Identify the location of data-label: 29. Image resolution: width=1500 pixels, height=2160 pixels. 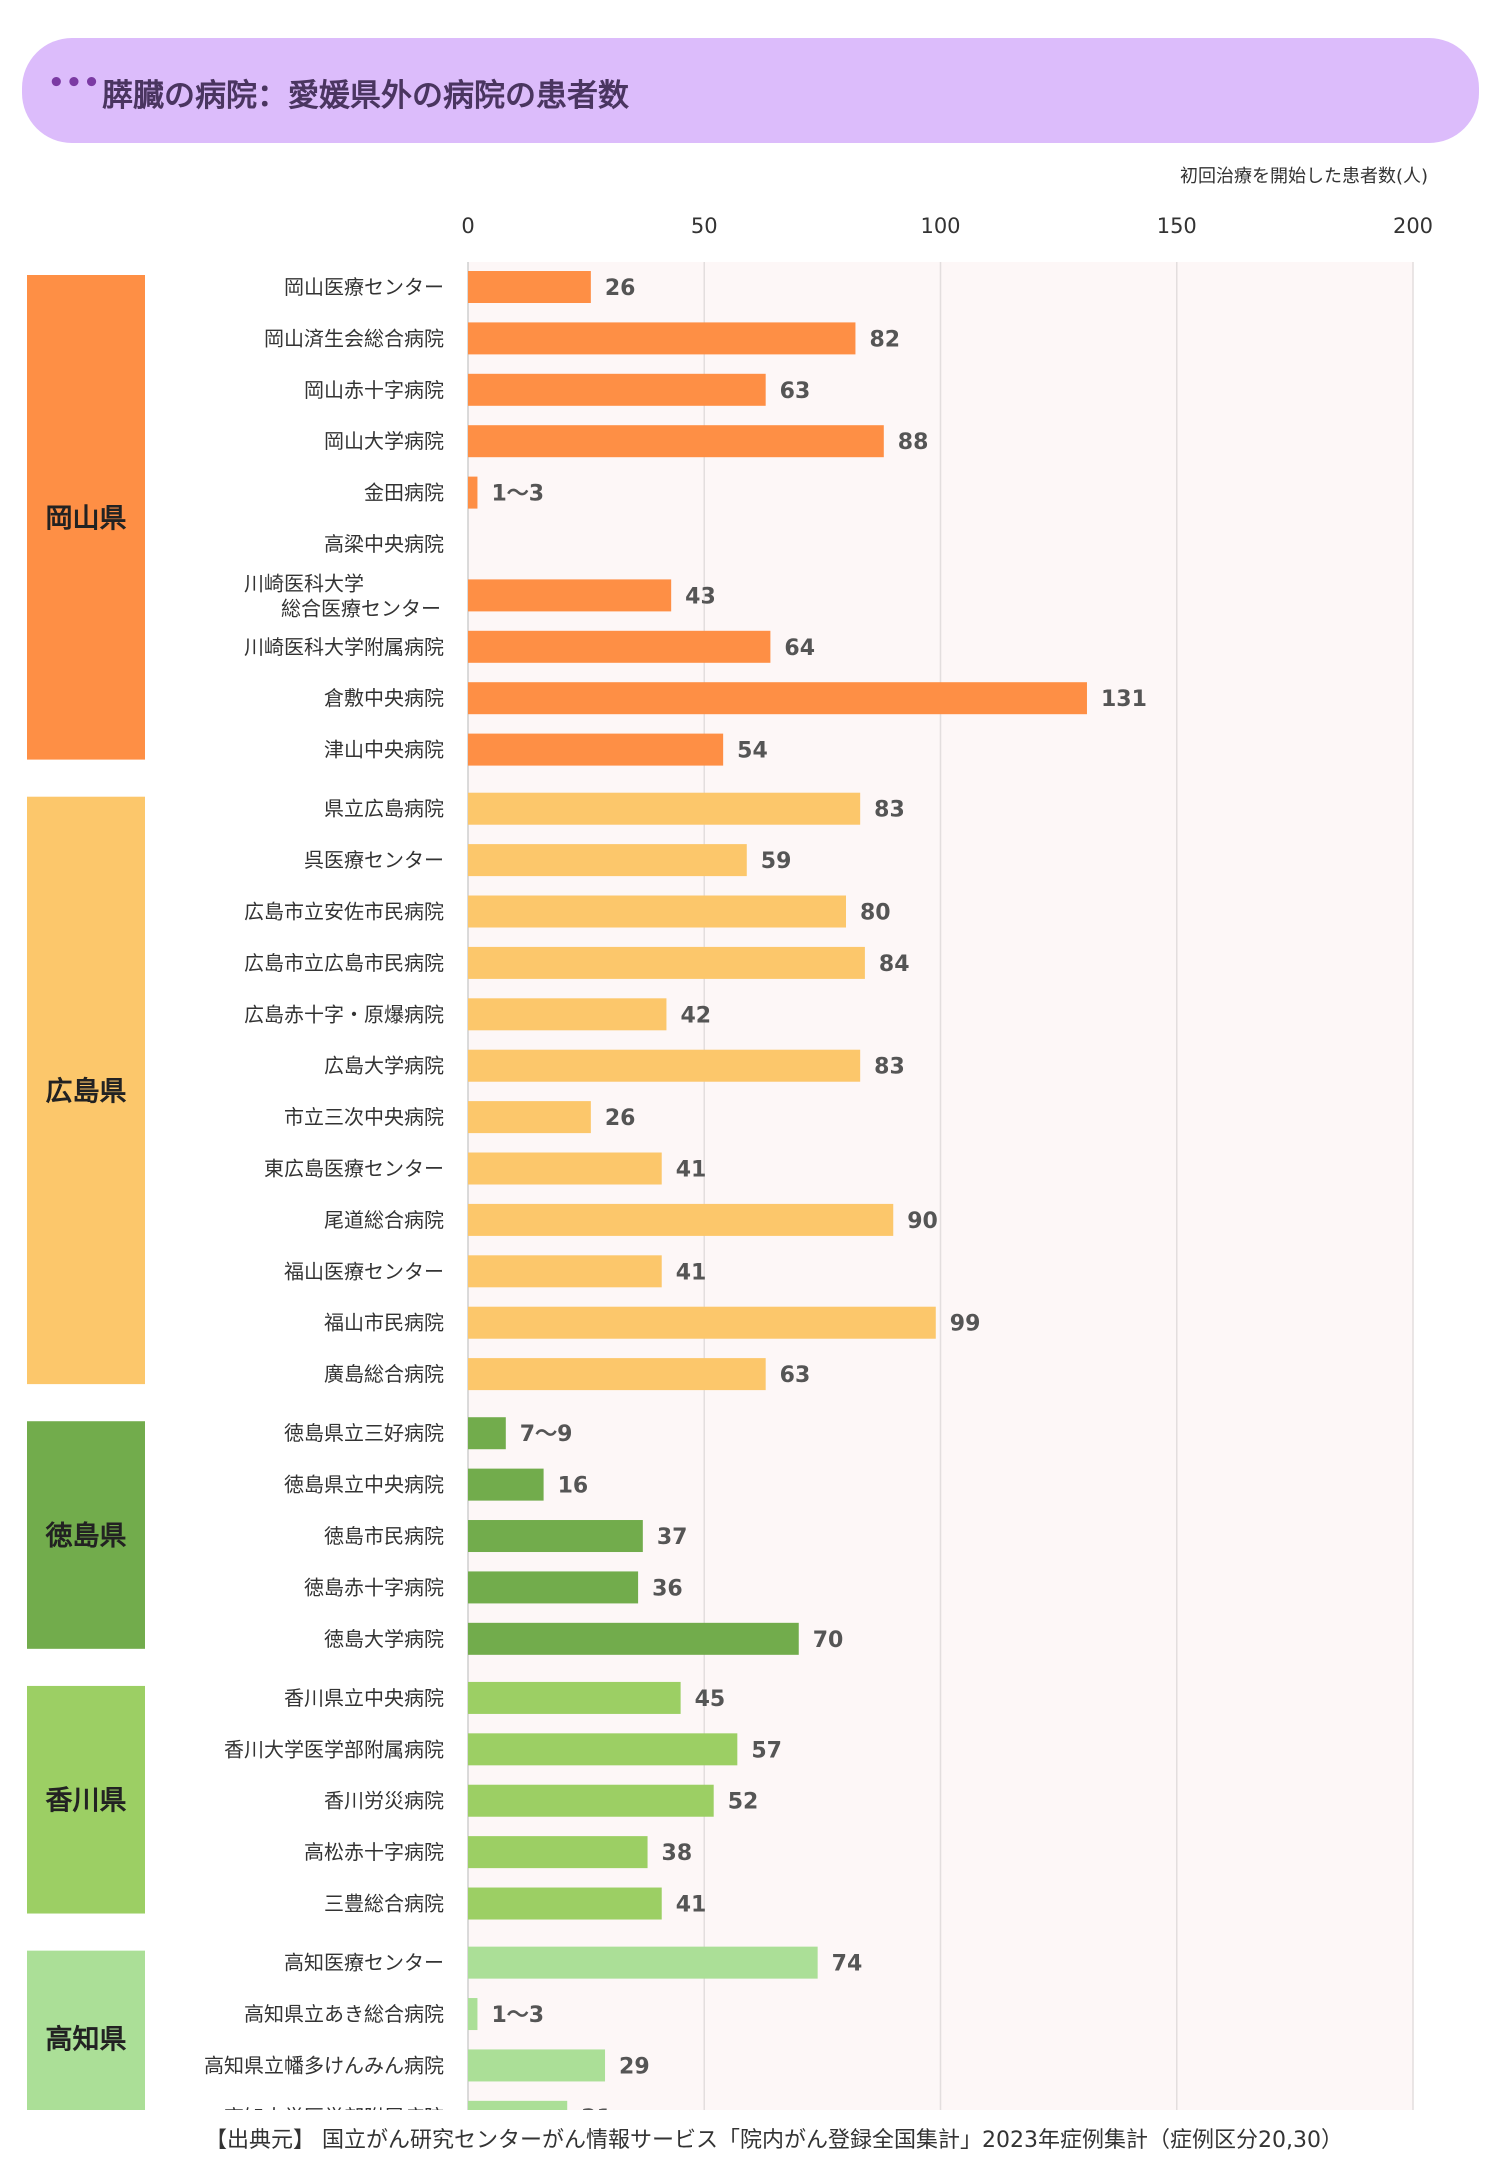
(634, 2066).